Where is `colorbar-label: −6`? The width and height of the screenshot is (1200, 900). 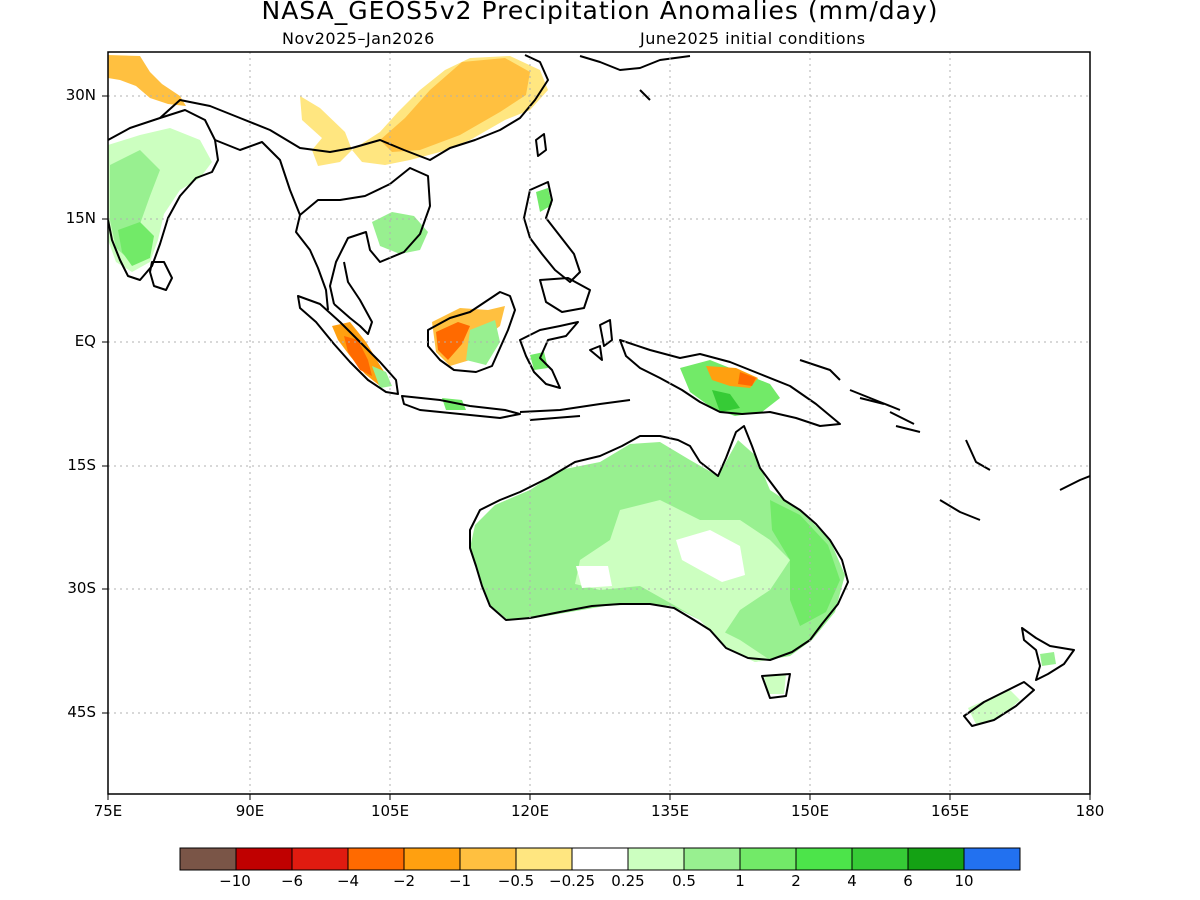 colorbar-label: −6 is located at coordinates (292, 881).